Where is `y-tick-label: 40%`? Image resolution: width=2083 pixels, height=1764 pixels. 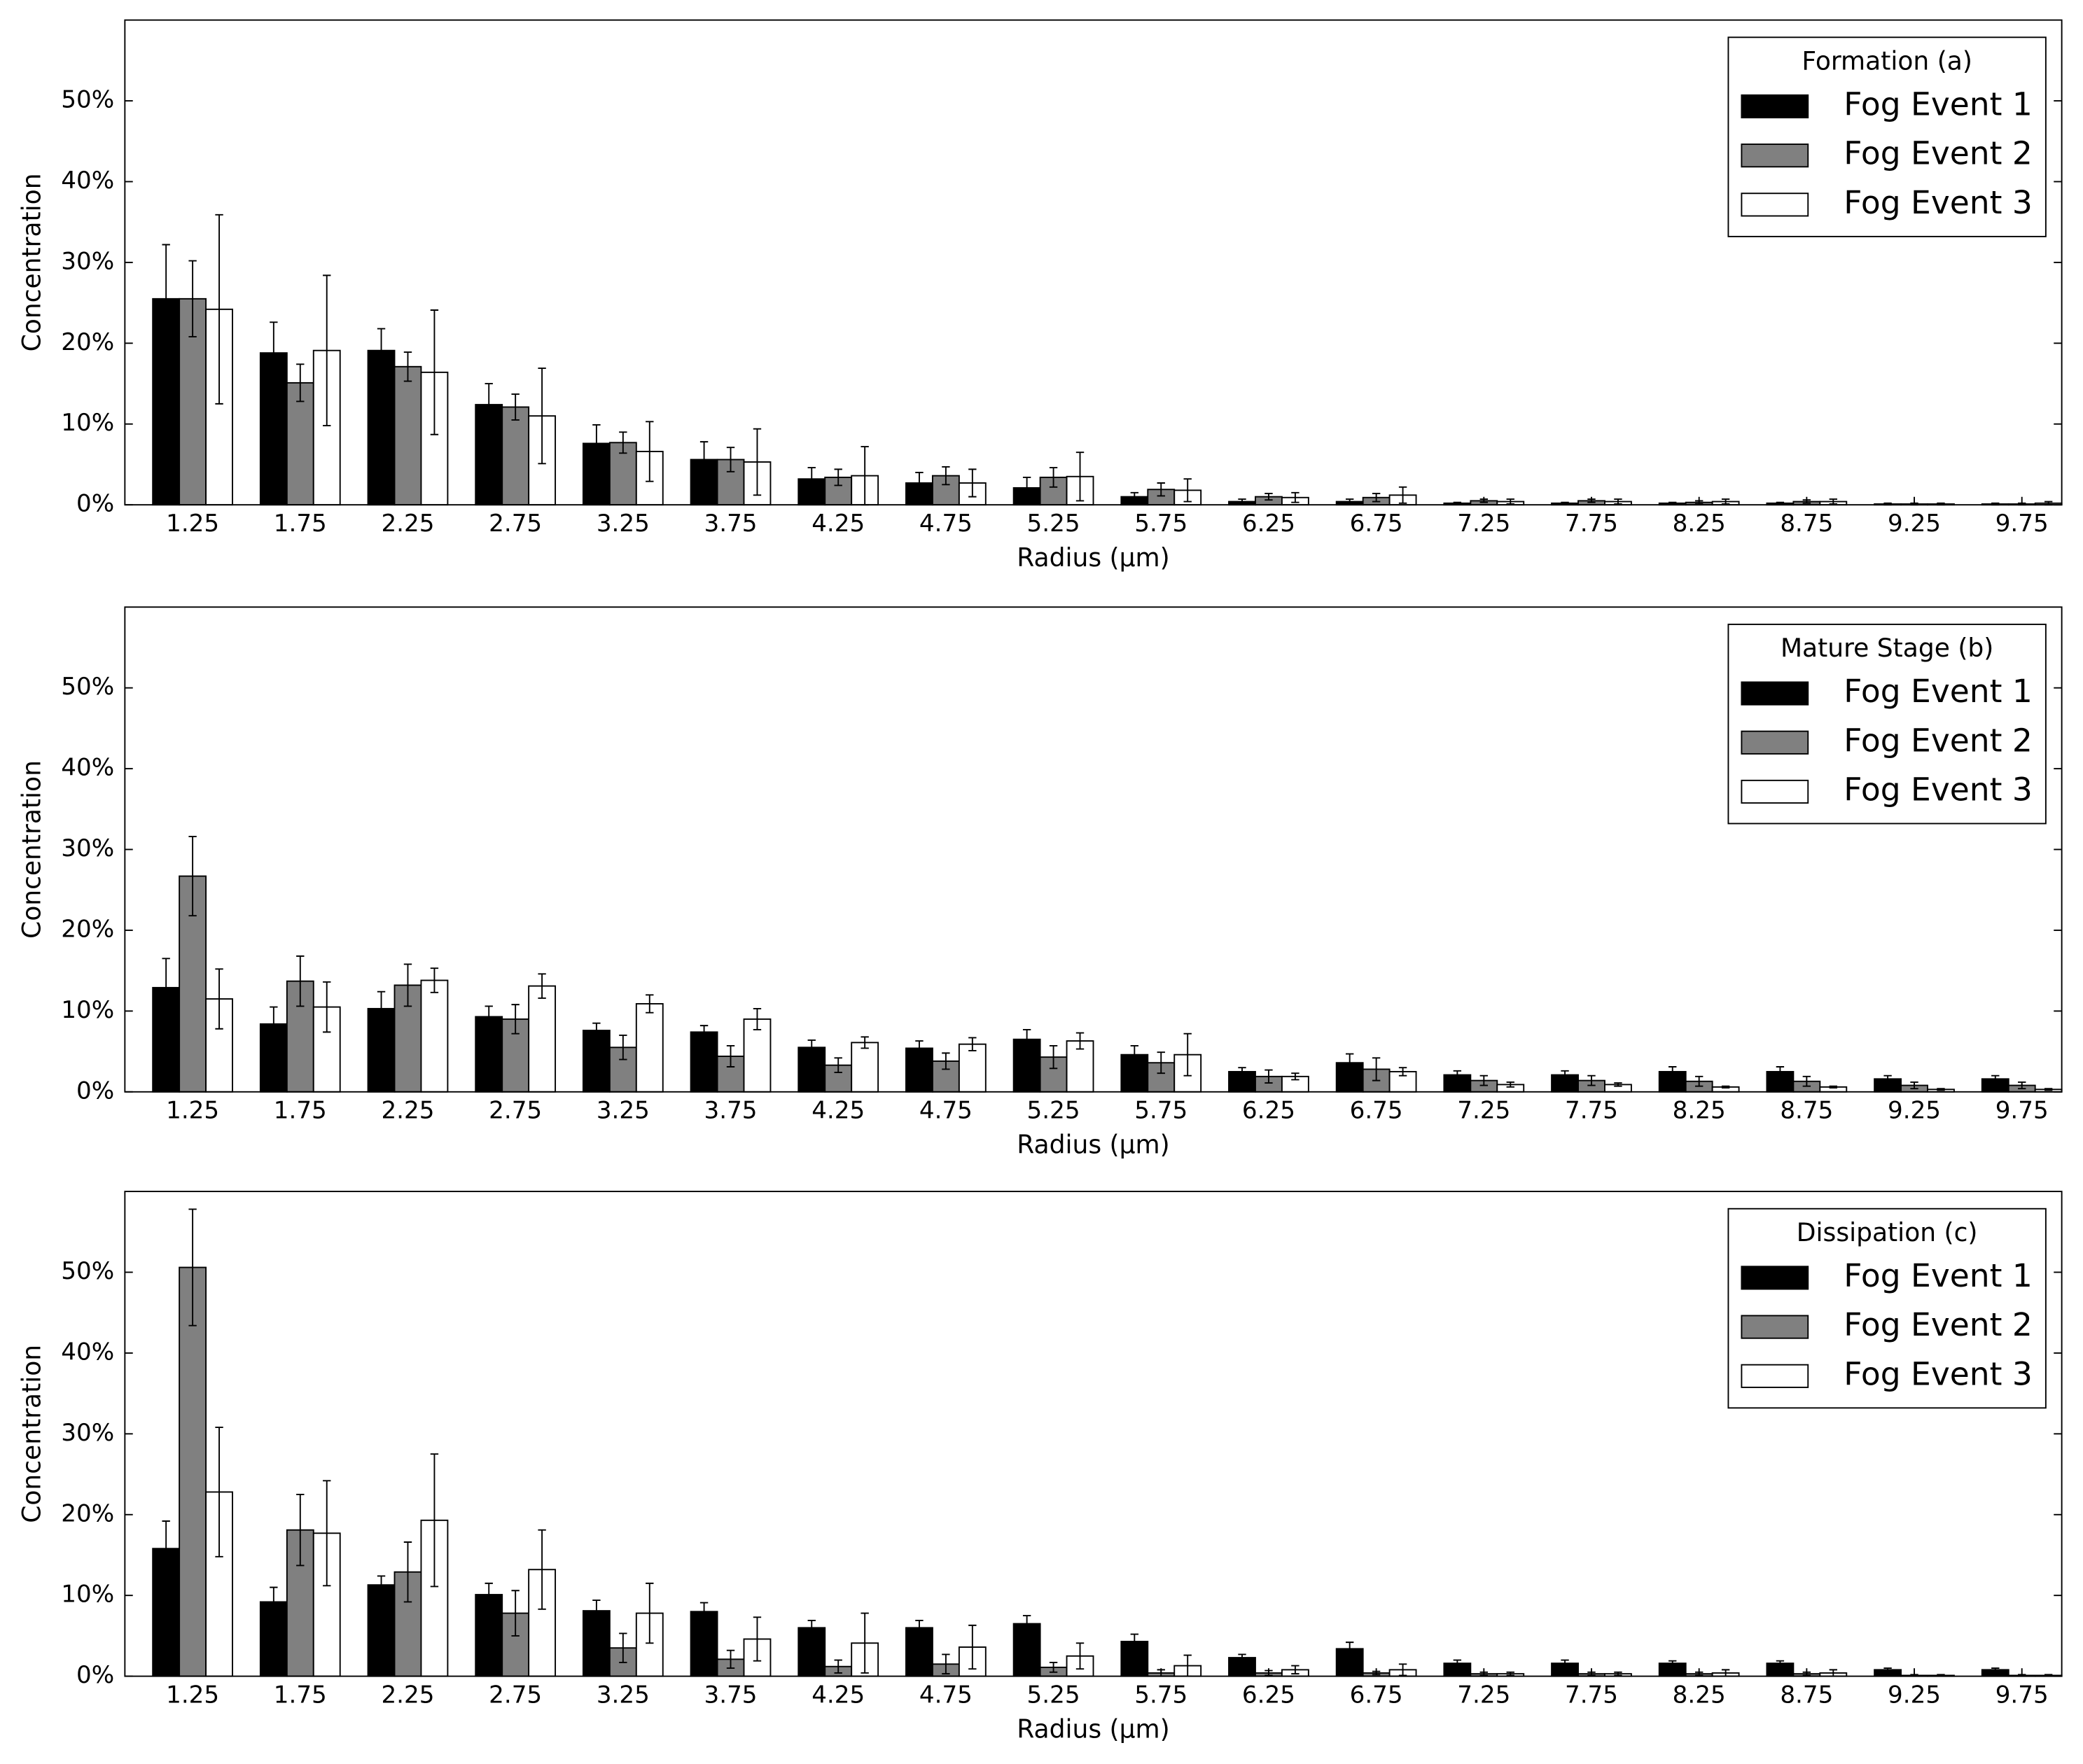 y-tick-label: 40% is located at coordinates (87, 768).